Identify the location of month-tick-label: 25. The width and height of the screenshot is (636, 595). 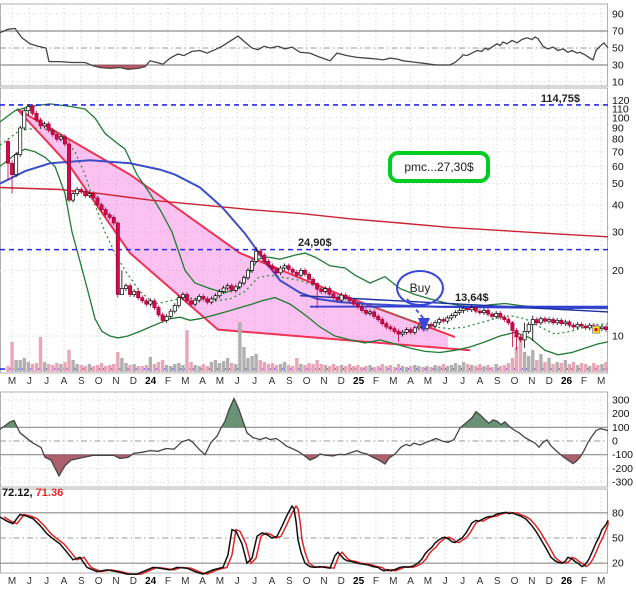
(359, 581).